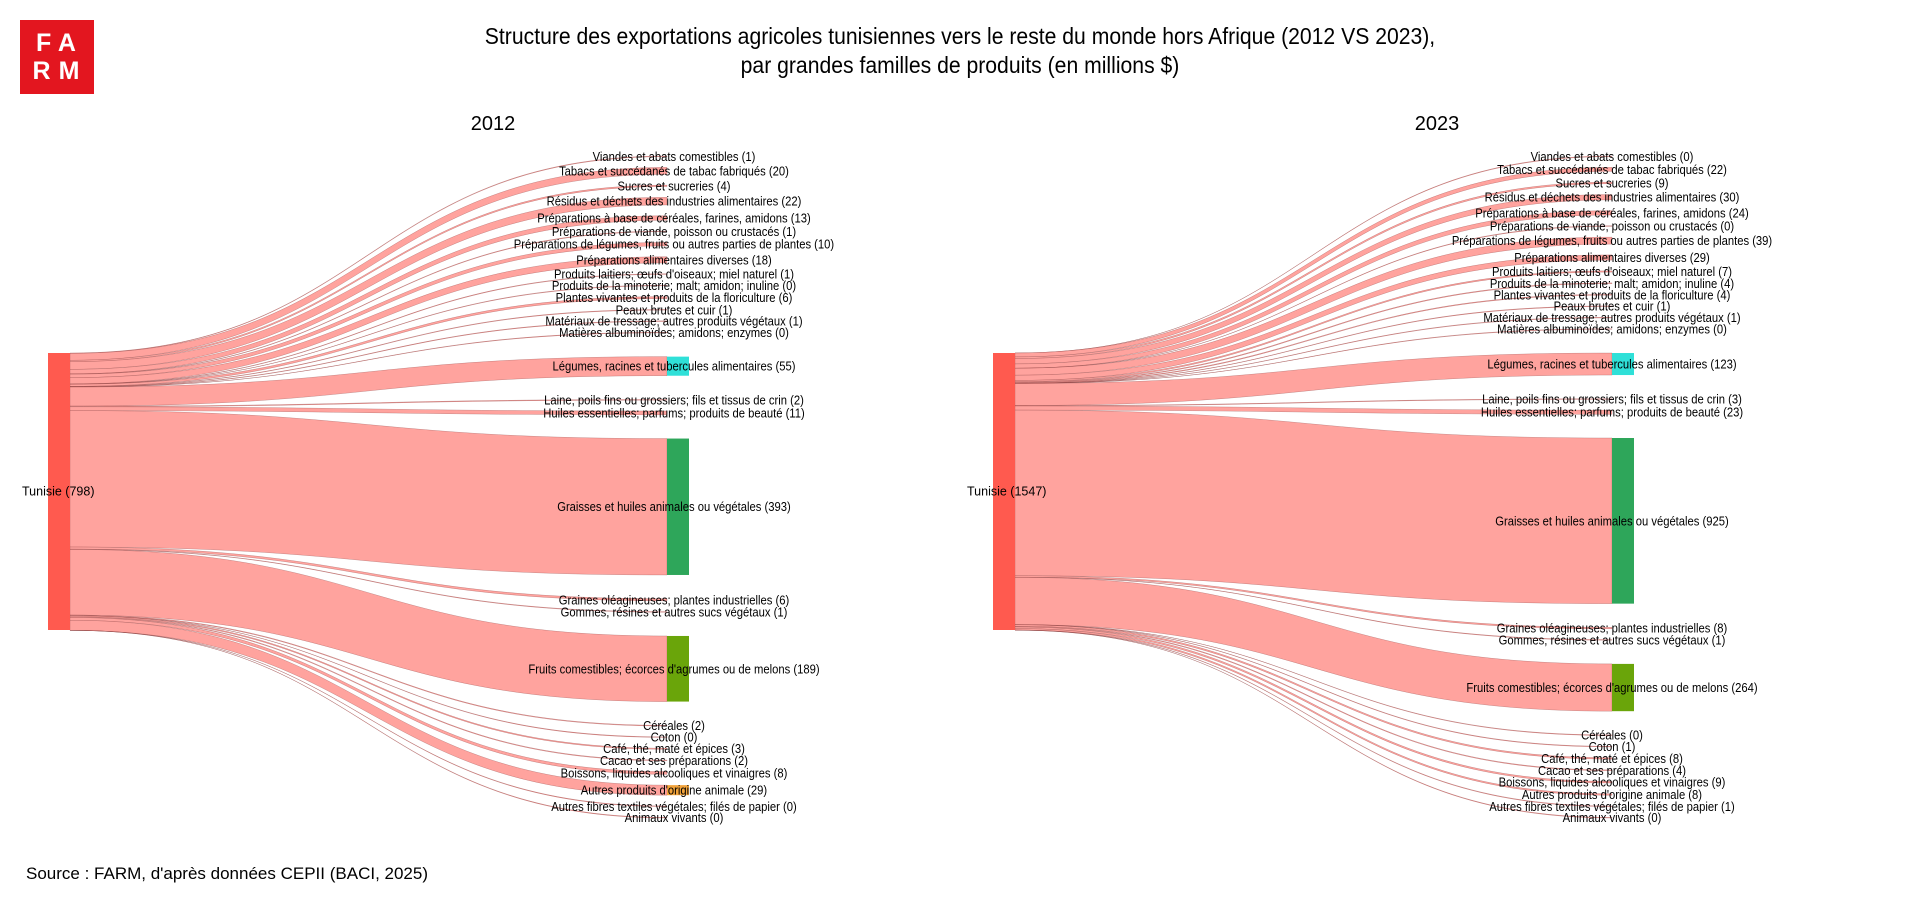 Image resolution: width=1920 pixels, height=909 pixels. I want to click on target-node-label: Cacao et ses préparations (2), so click(674, 760).